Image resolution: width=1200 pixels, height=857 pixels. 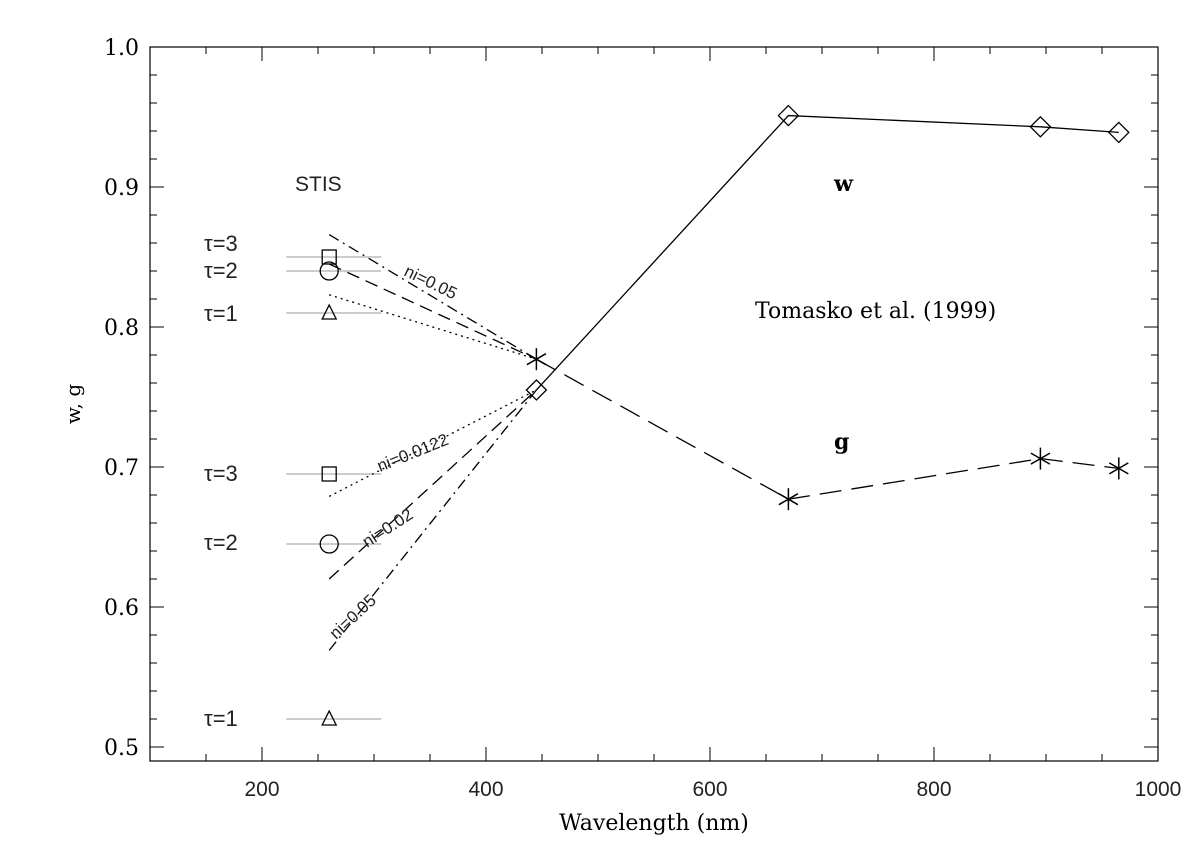 What do you see at coordinates (121, 748) in the screenshot?
I see `y-tick-label: 0.5` at bounding box center [121, 748].